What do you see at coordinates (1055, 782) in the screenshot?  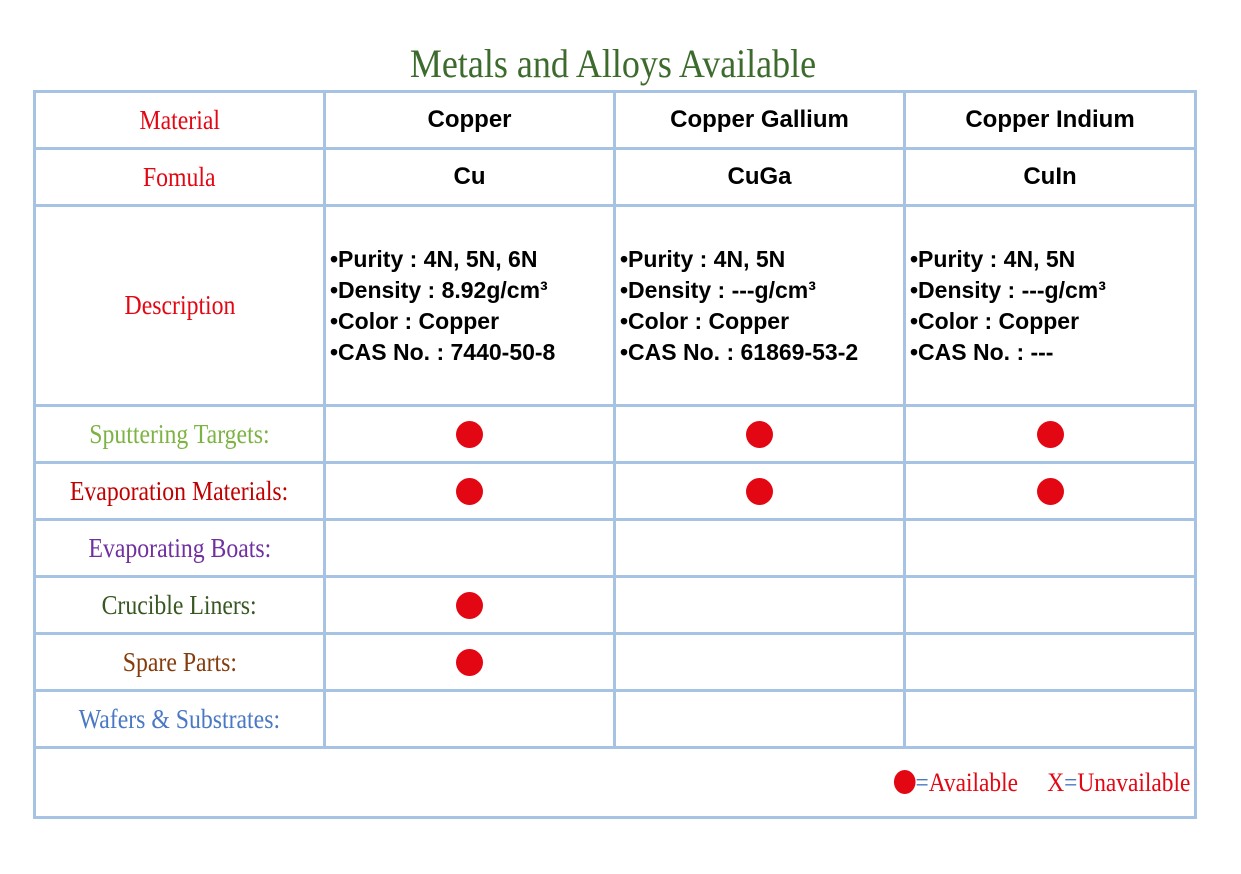 I see `legend-x-icon: X` at bounding box center [1055, 782].